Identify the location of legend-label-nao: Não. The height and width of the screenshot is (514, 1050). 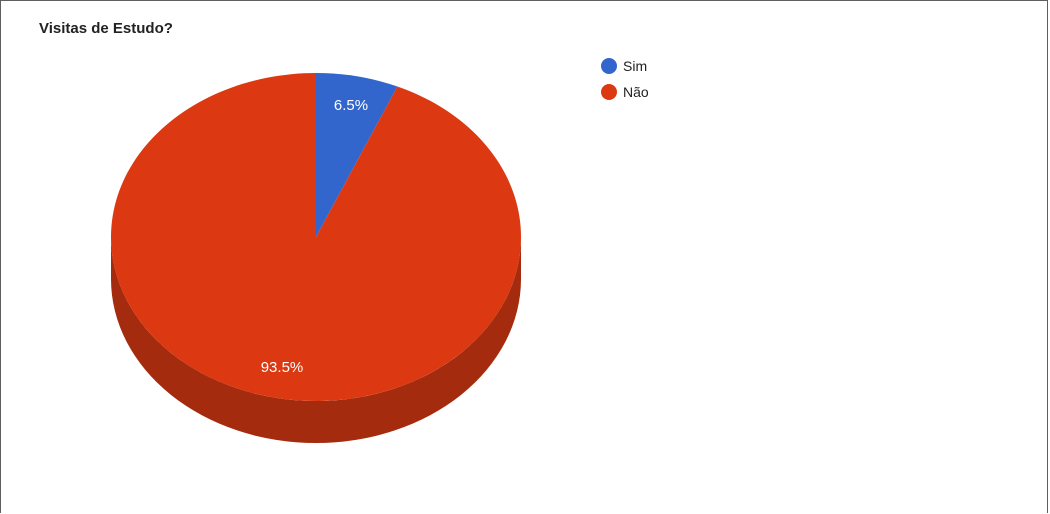
(636, 92).